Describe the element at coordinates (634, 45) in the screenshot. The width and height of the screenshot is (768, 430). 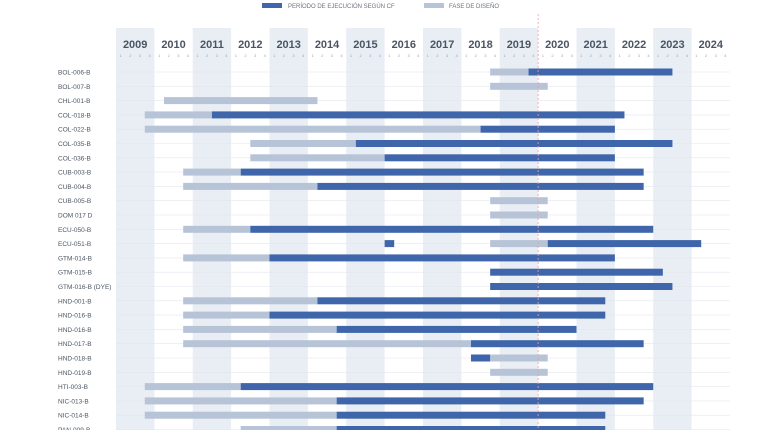
I see `year-label: 2022` at that location.